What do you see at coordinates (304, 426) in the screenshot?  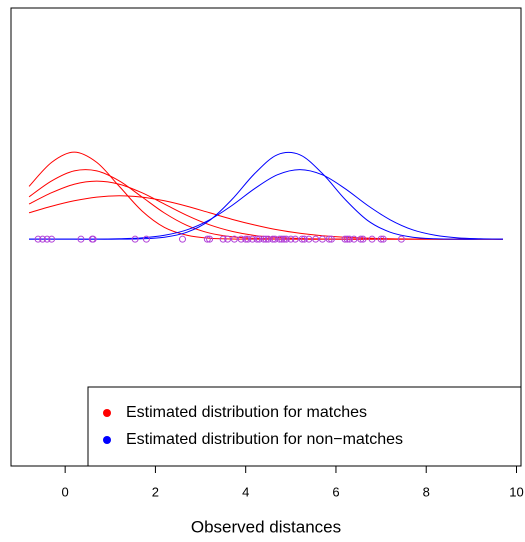 I see `legend-box` at bounding box center [304, 426].